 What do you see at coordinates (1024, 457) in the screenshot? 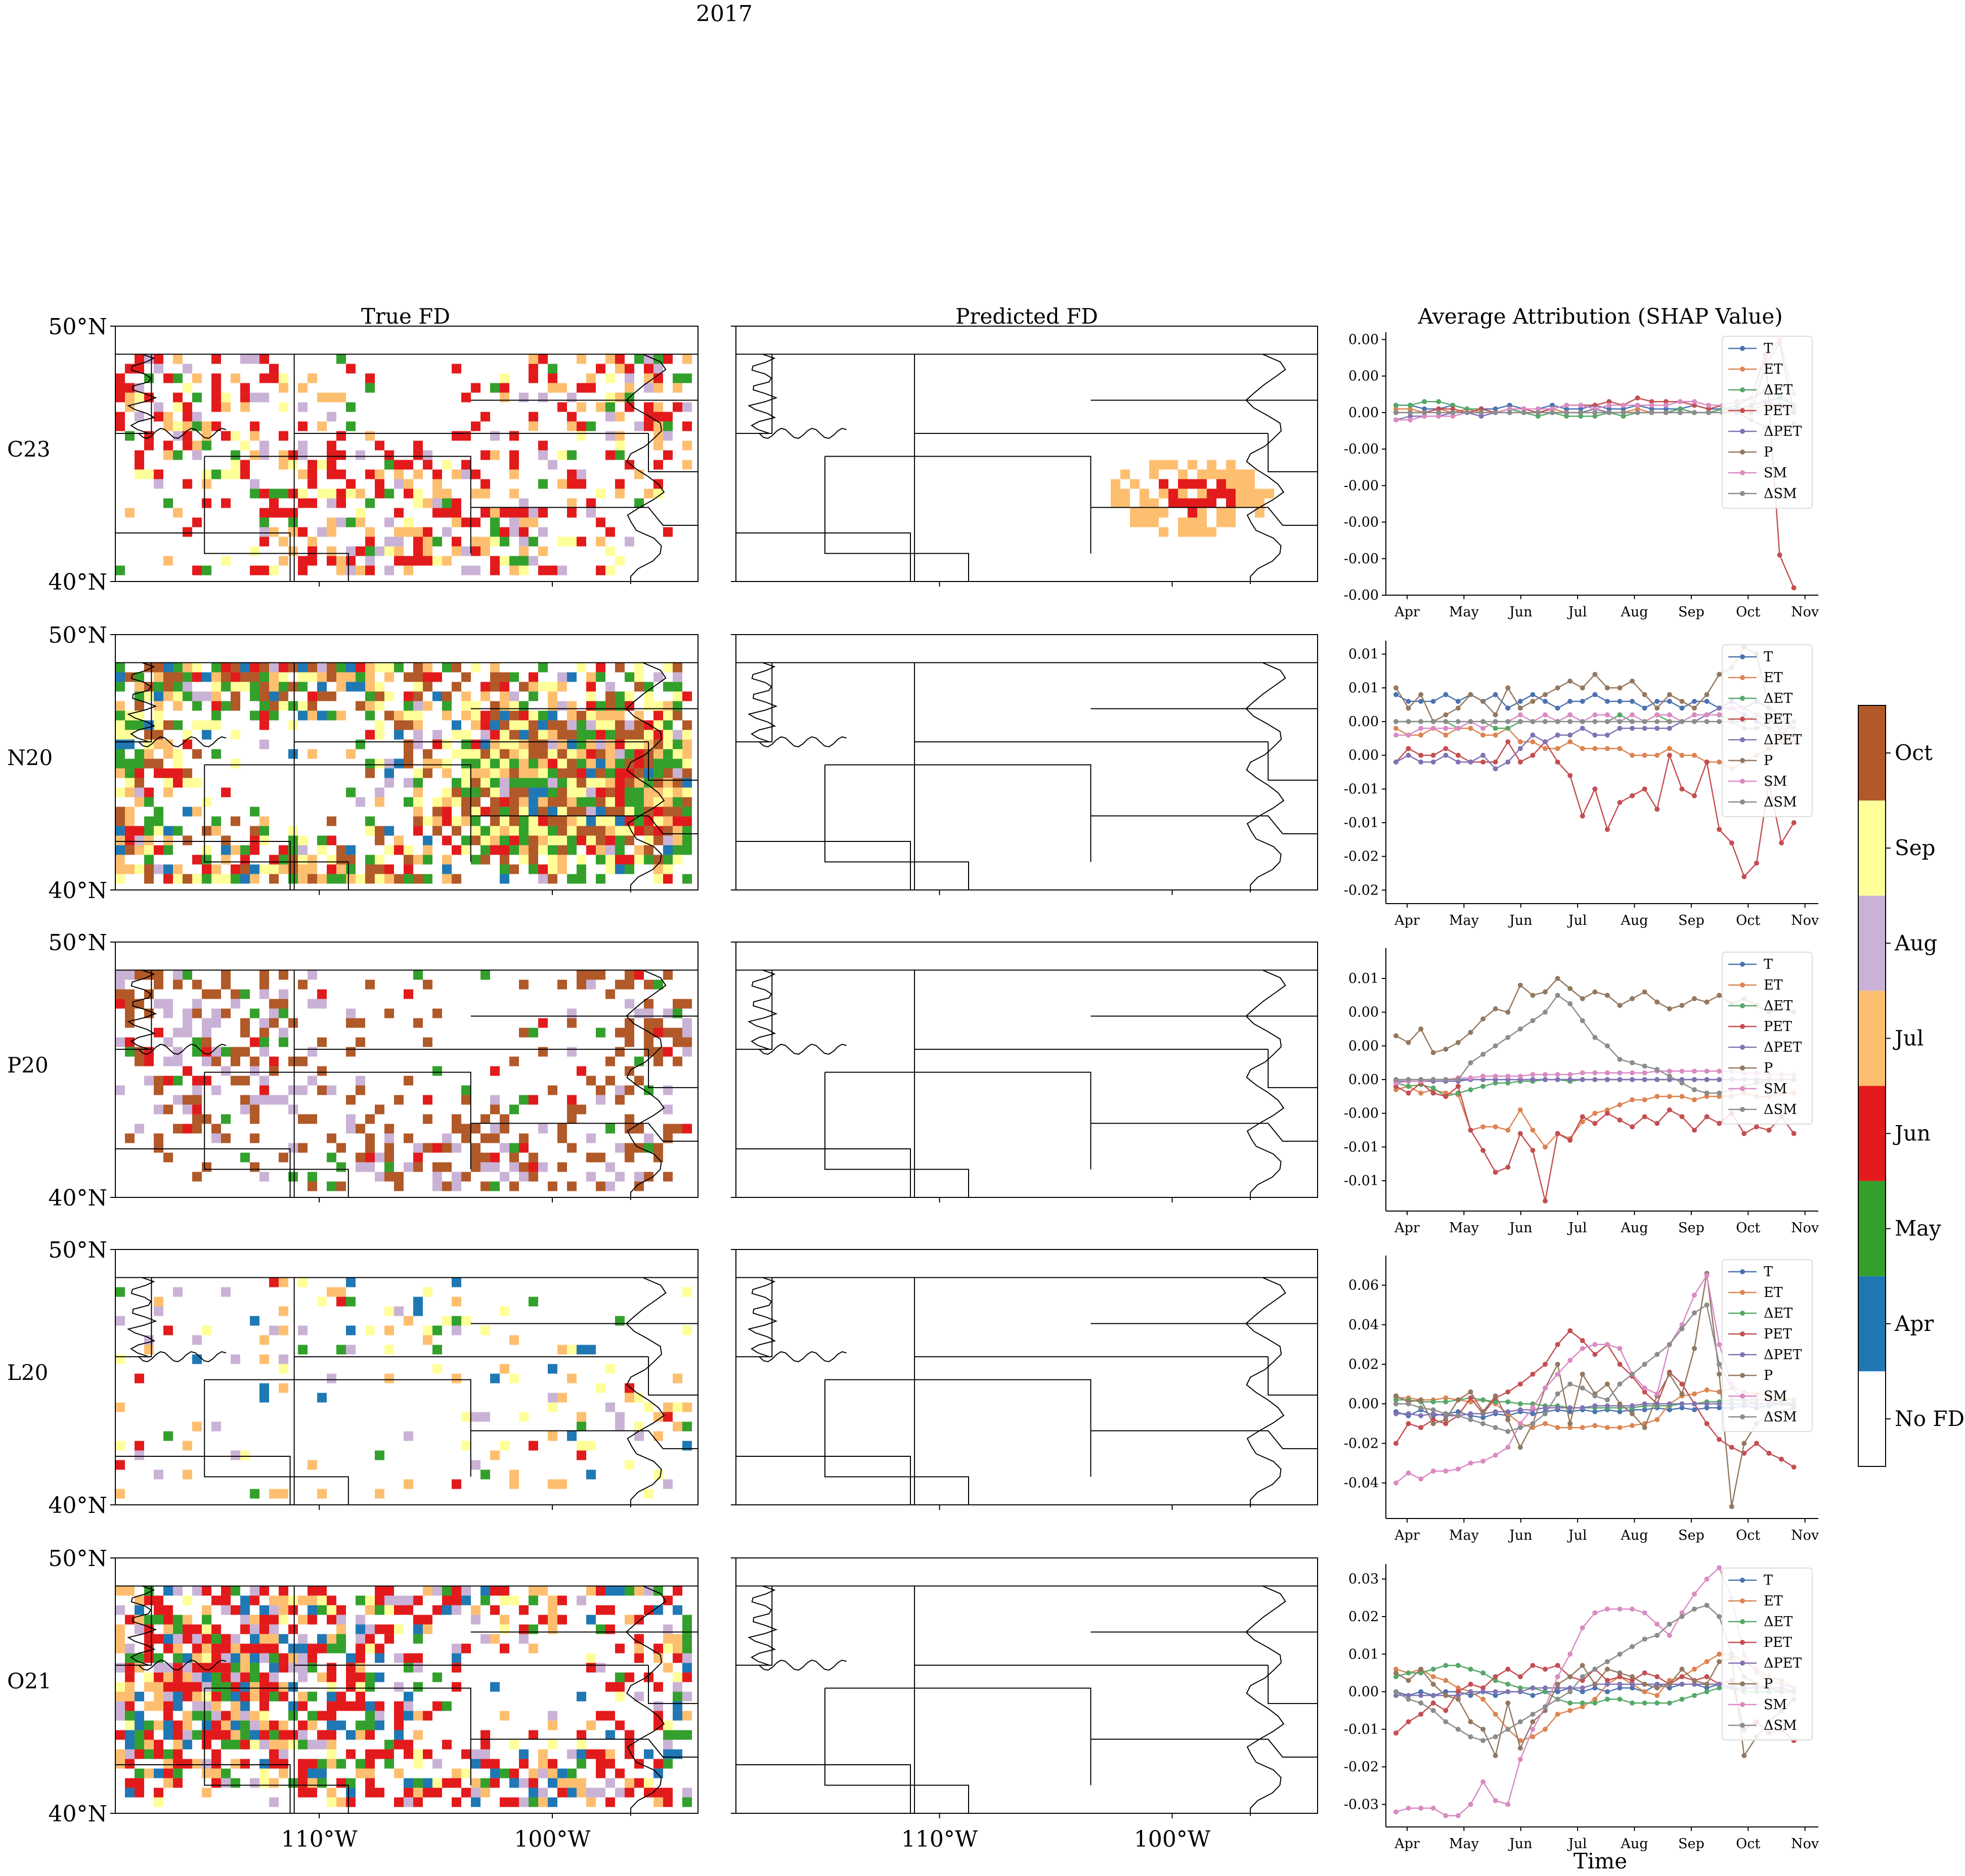
I see `predicted-fd-map` at bounding box center [1024, 457].